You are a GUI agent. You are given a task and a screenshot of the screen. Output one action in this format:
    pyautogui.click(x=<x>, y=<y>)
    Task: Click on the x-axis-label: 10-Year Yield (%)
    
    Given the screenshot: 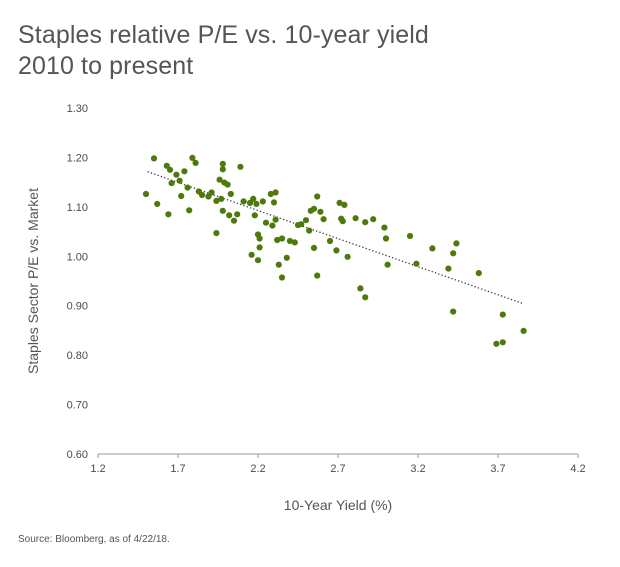 What is the action you would take?
    pyautogui.click(x=338, y=505)
    